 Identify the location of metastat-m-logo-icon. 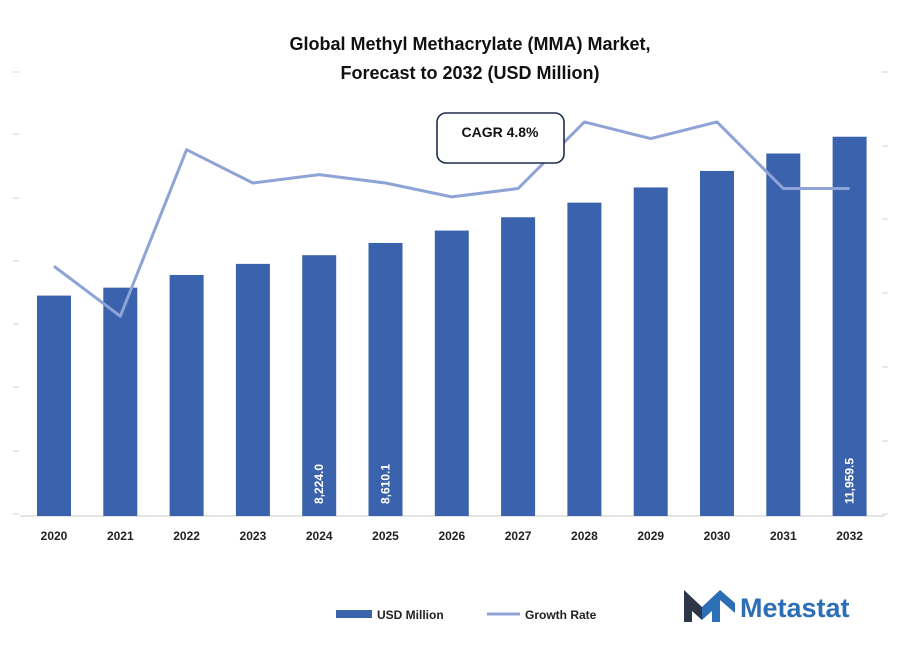
(709, 606).